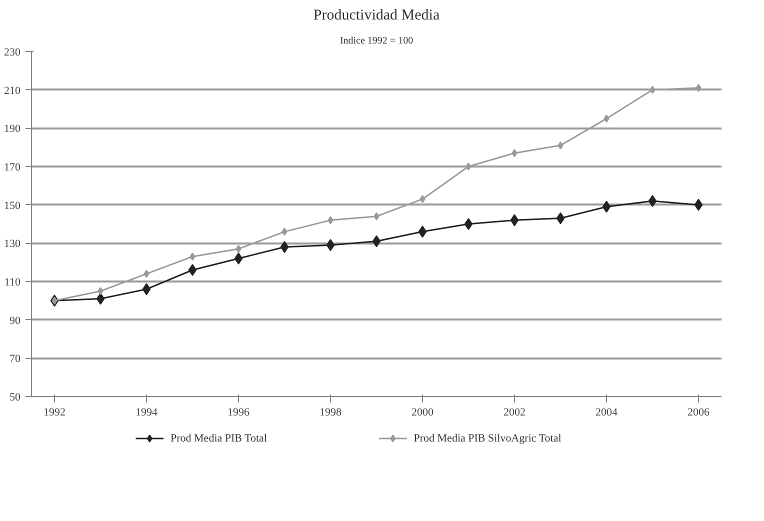  What do you see at coordinates (12, 206) in the screenshot?
I see `y-tick-label: 150` at bounding box center [12, 206].